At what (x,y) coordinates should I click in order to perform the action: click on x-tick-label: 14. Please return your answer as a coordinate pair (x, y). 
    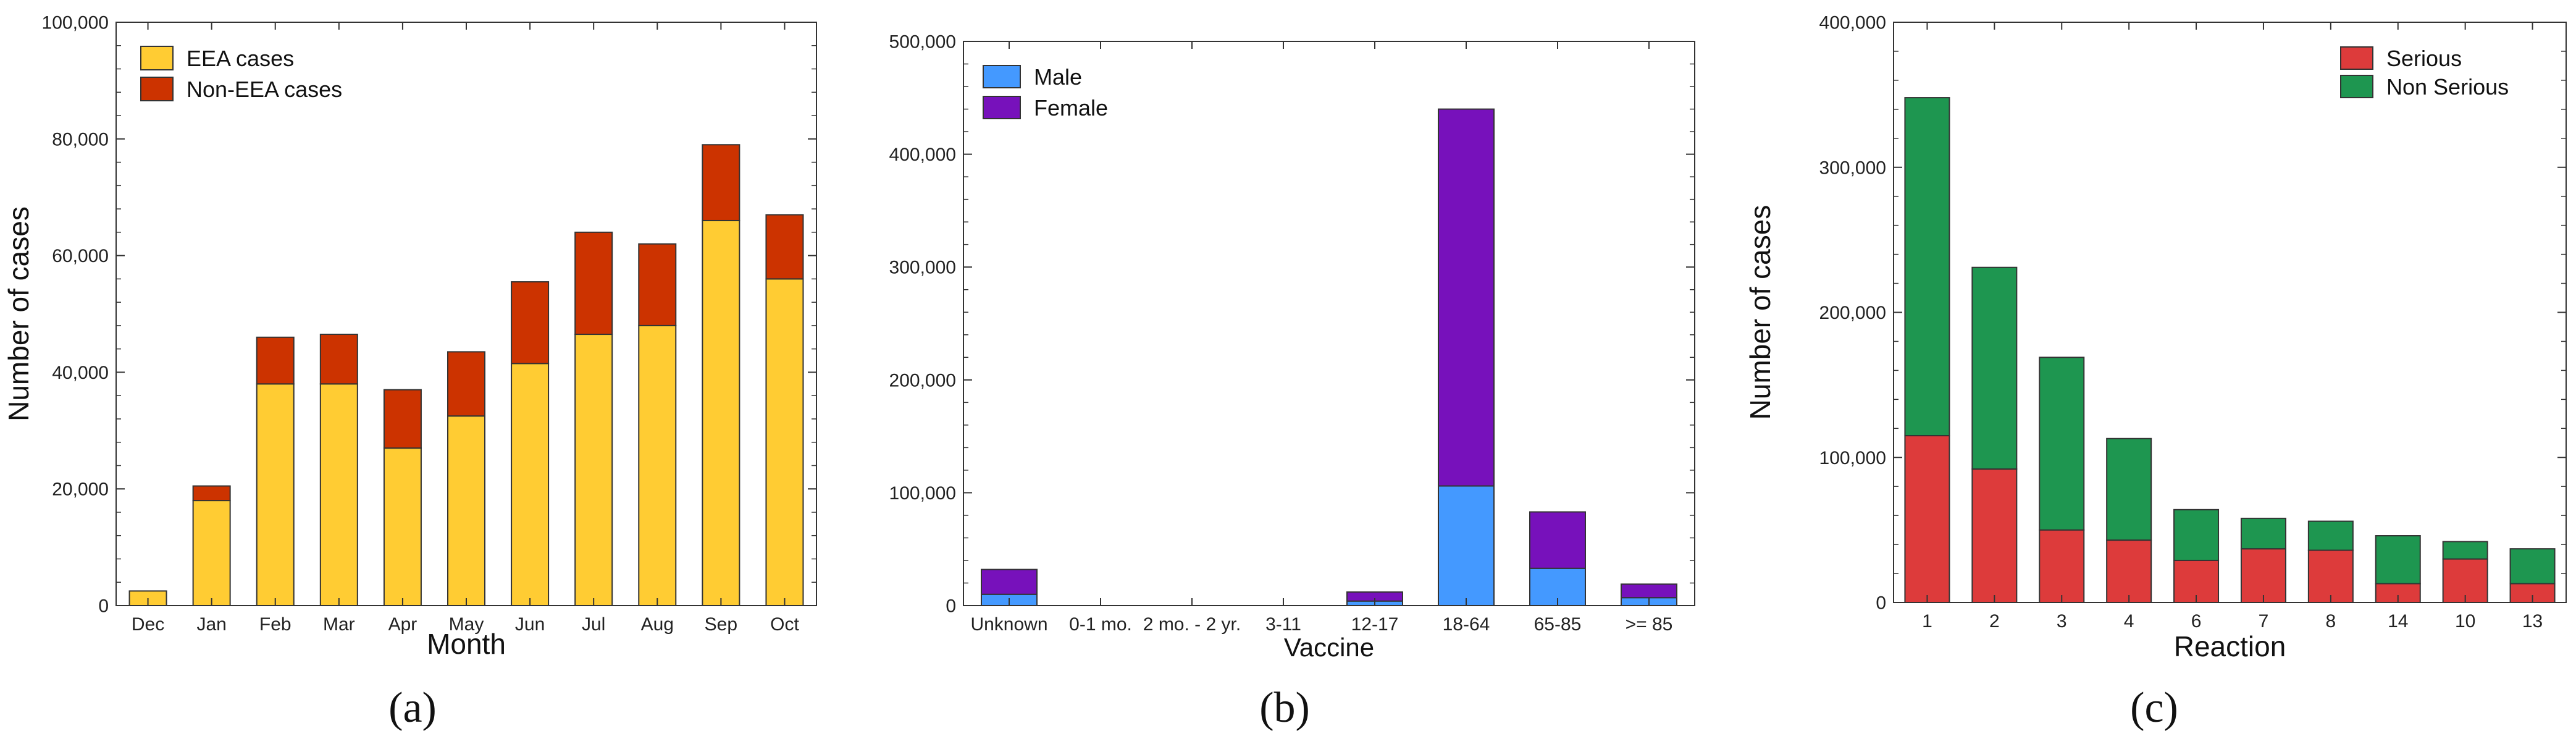
    Looking at the image, I should click on (2398, 621).